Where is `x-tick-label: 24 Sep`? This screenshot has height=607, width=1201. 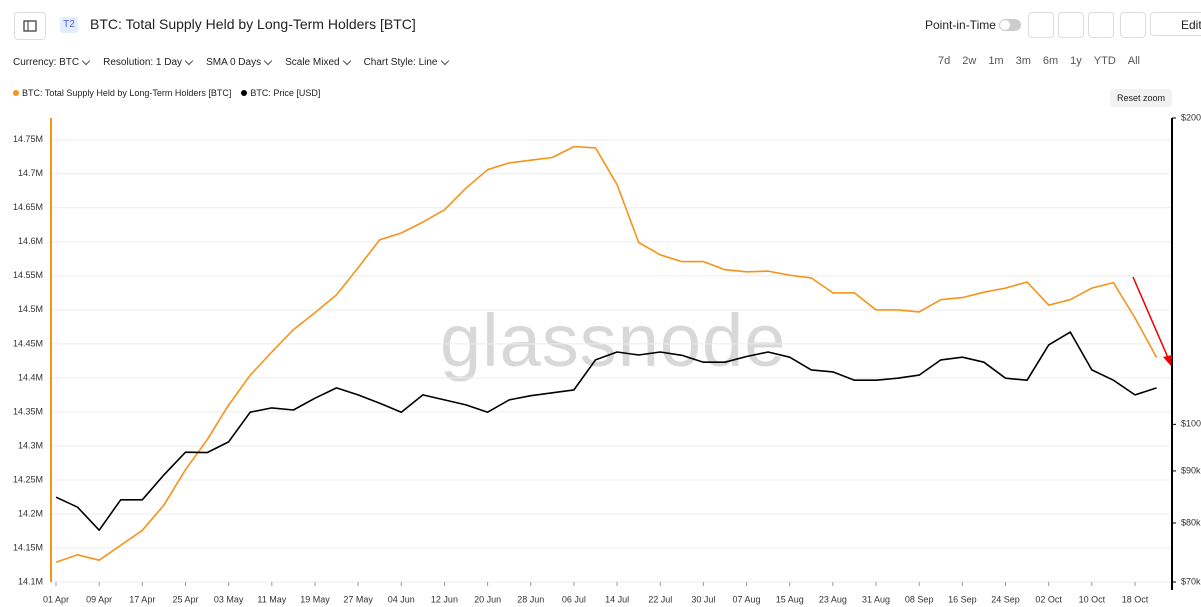
x-tick-label: 24 Sep is located at coordinates (1005, 599).